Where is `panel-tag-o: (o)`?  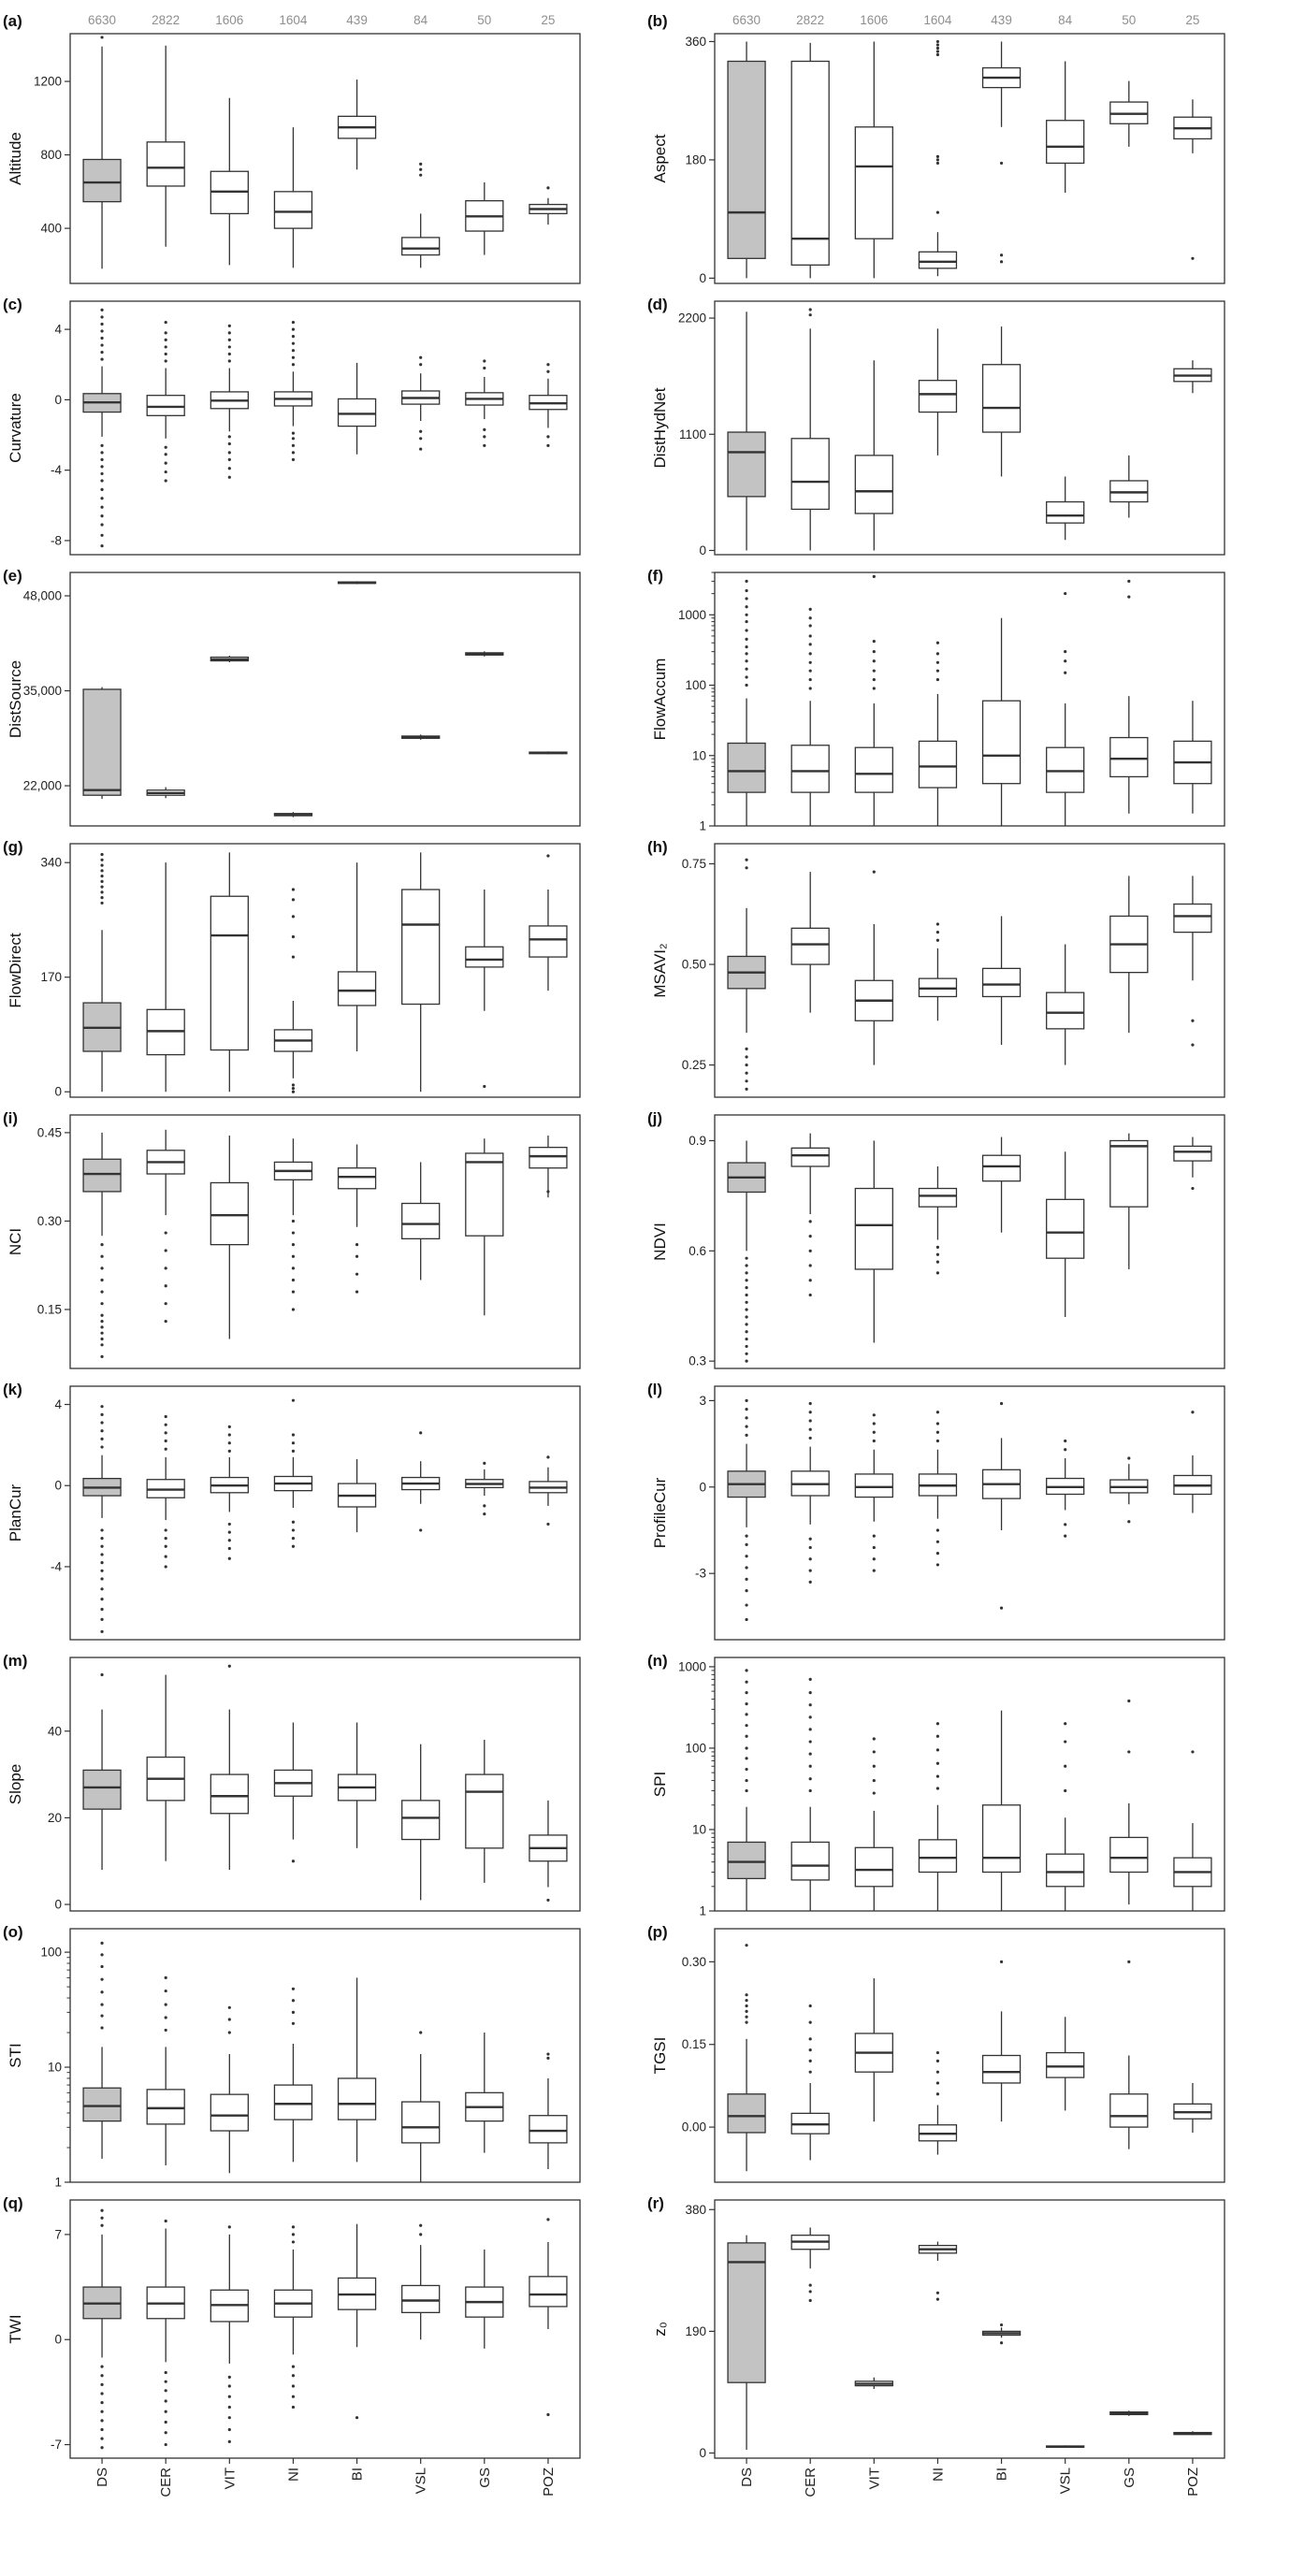 panel-tag-o: (o) is located at coordinates (13, 1932).